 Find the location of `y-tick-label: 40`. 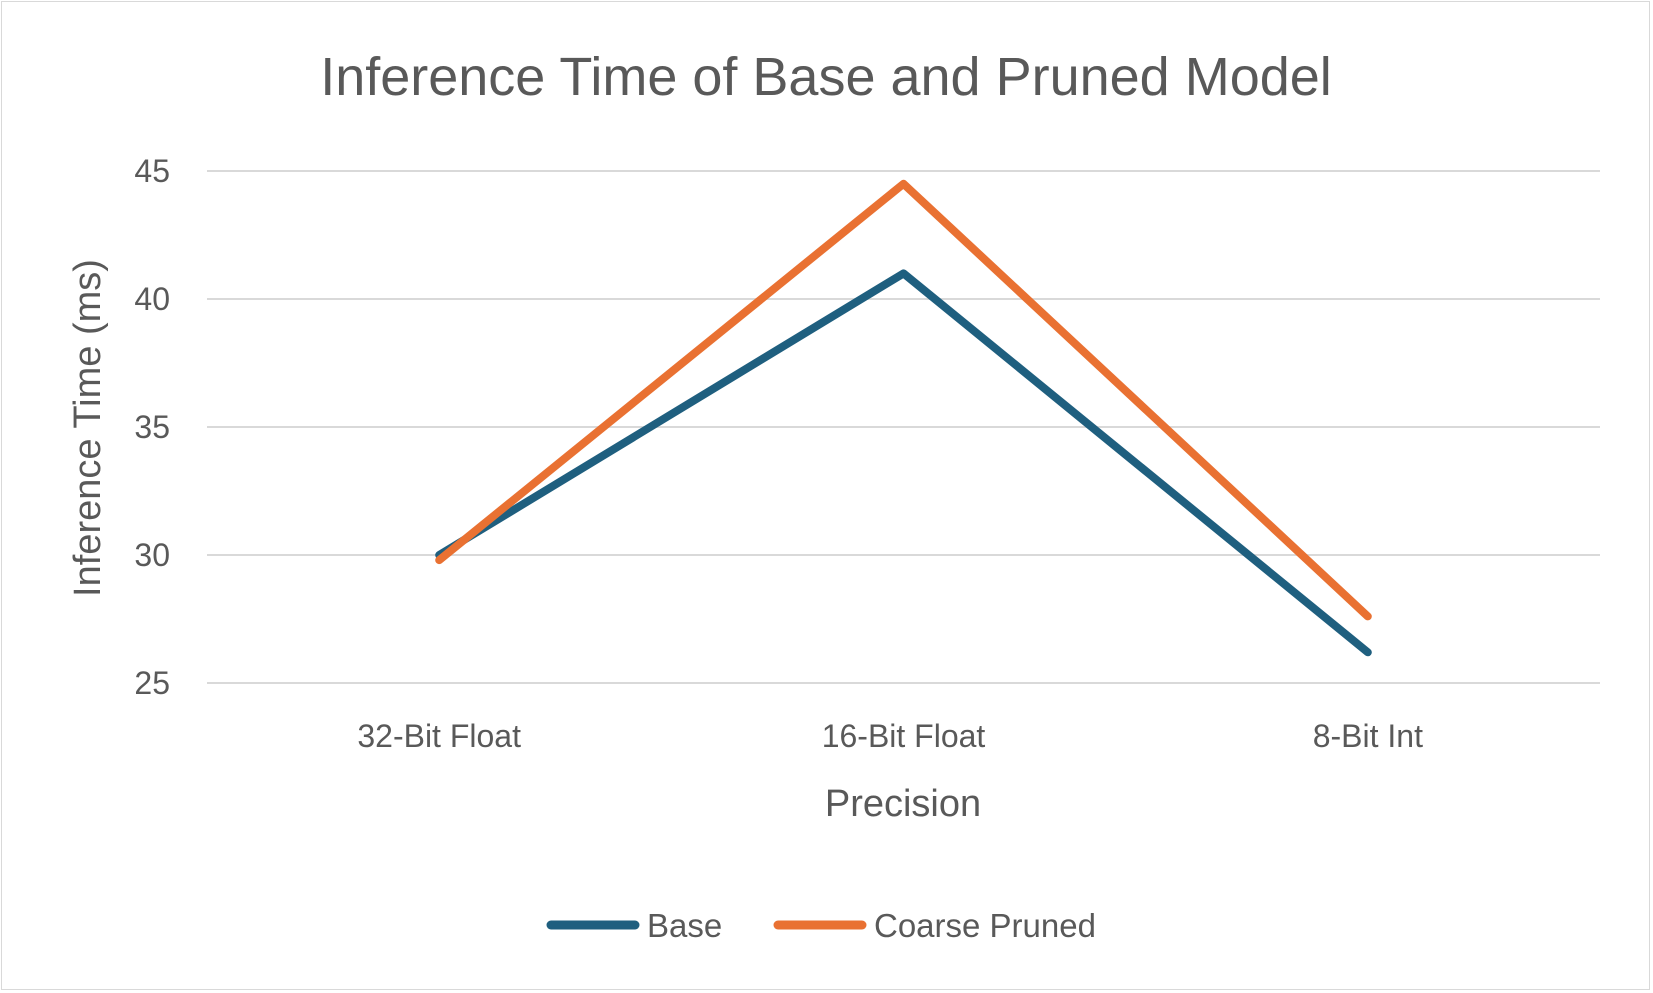

y-tick-label: 40 is located at coordinates (152, 299).